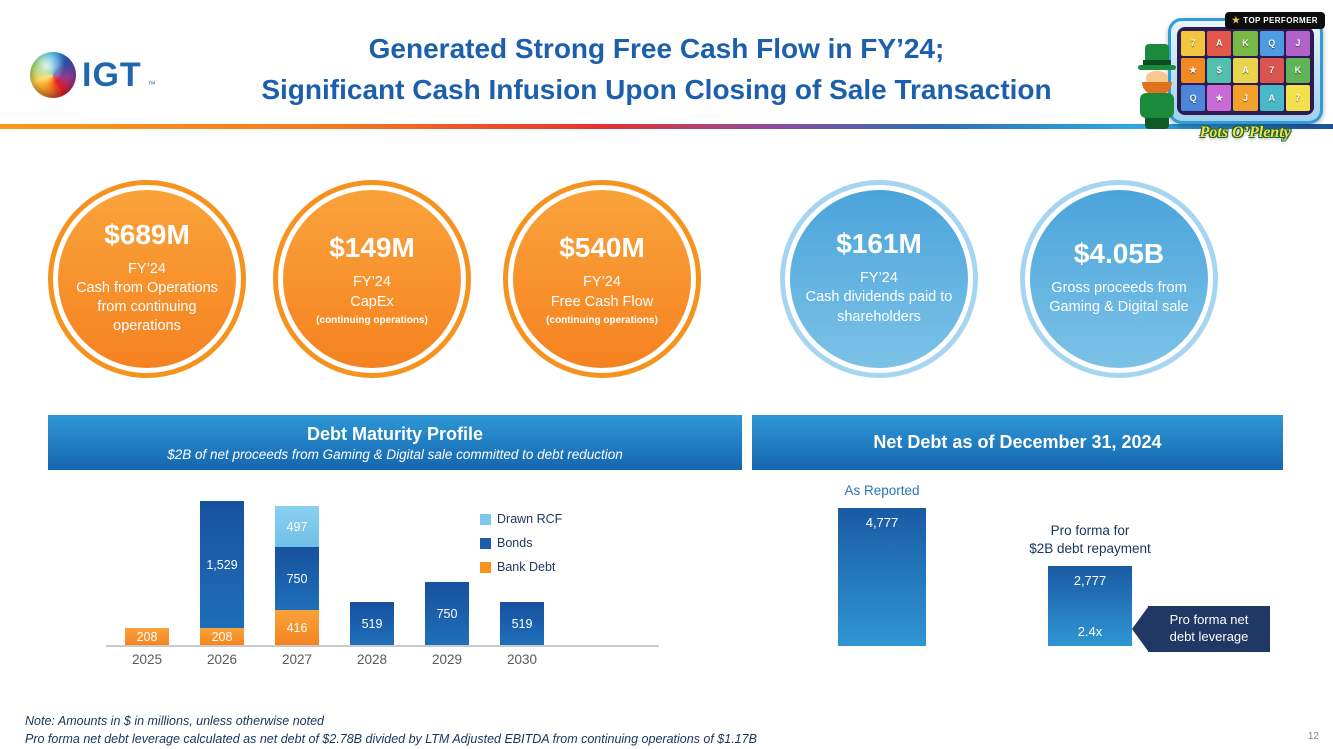  I want to click on netdebt-bar-value: 2,777, so click(1090, 580).